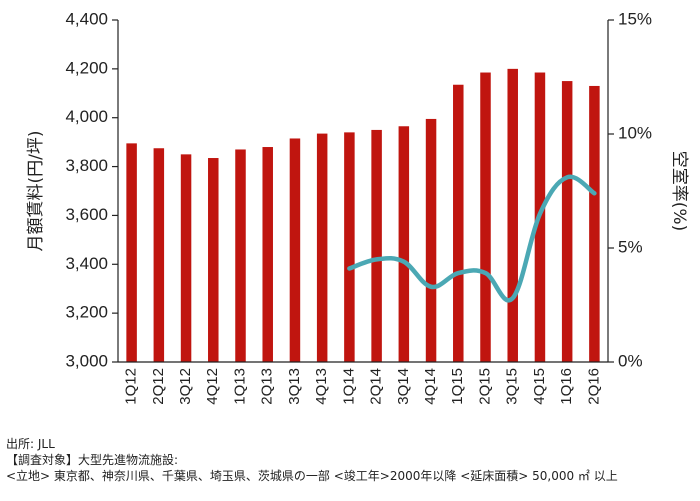 This screenshot has height=501, width=700. I want to click on bar-1Q14, so click(349, 247).